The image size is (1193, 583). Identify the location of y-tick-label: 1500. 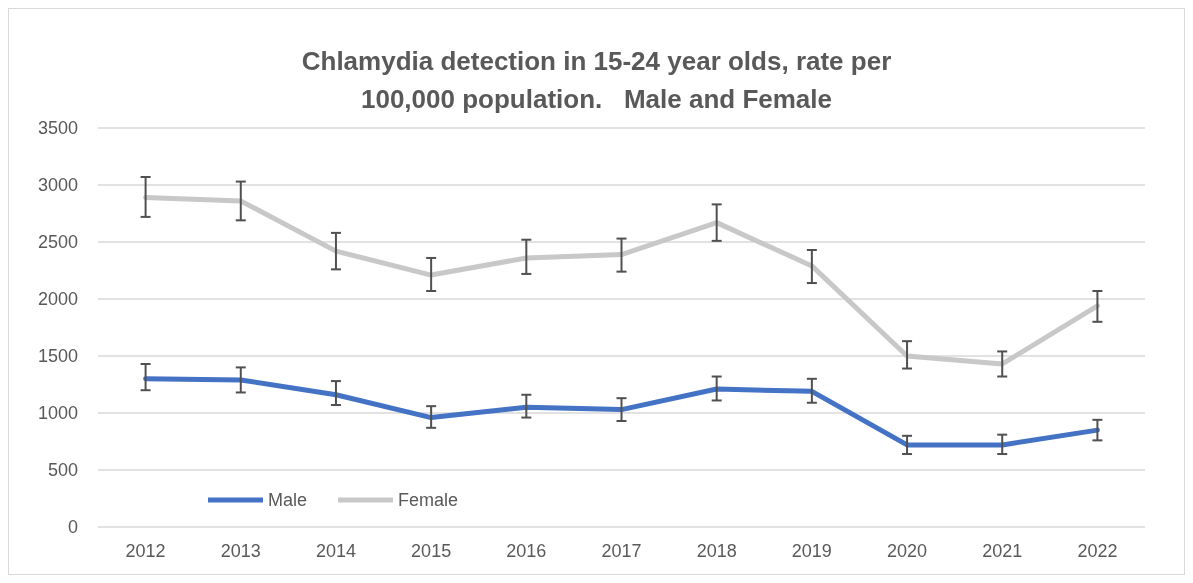
(57, 356).